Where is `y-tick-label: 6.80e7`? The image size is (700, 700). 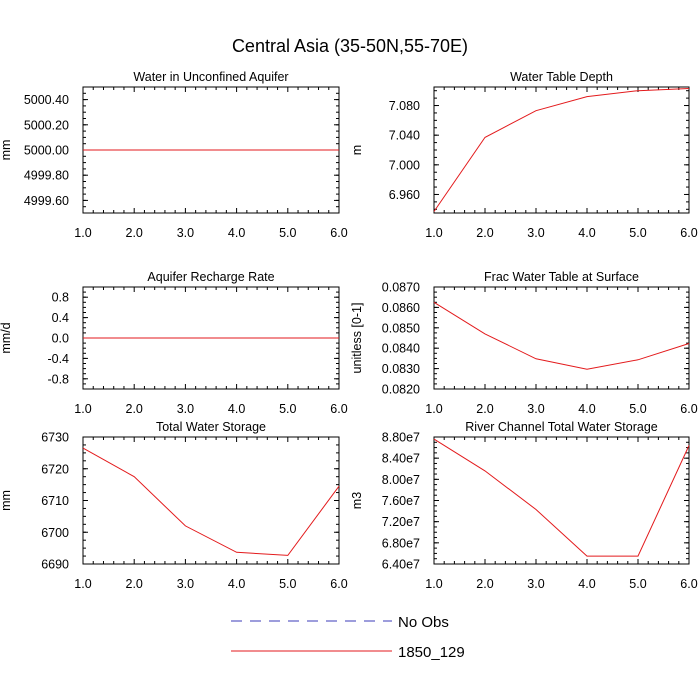 y-tick-label: 6.80e7 is located at coordinates (401, 543).